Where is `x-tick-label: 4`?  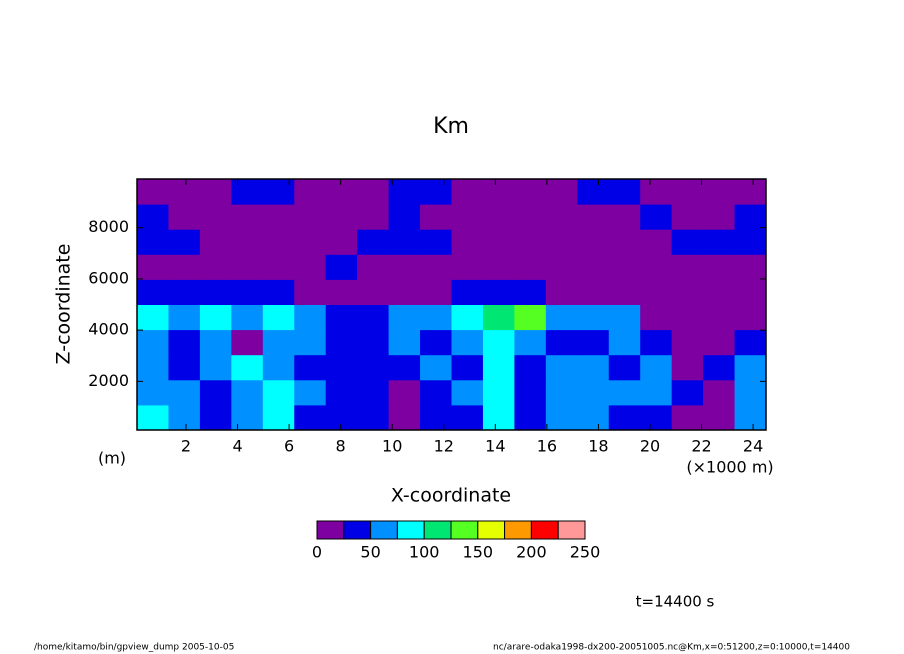 x-tick-label: 4 is located at coordinates (237, 446).